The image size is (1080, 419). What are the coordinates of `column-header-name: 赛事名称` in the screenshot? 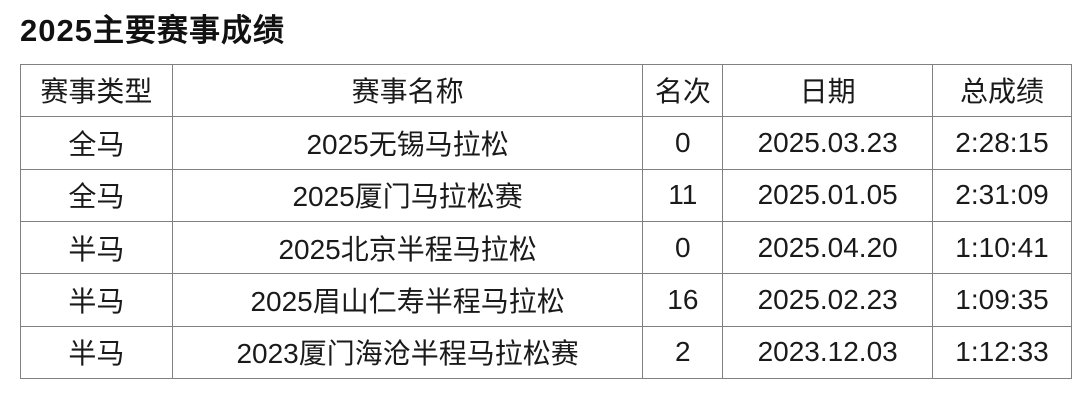 It's located at (407, 90).